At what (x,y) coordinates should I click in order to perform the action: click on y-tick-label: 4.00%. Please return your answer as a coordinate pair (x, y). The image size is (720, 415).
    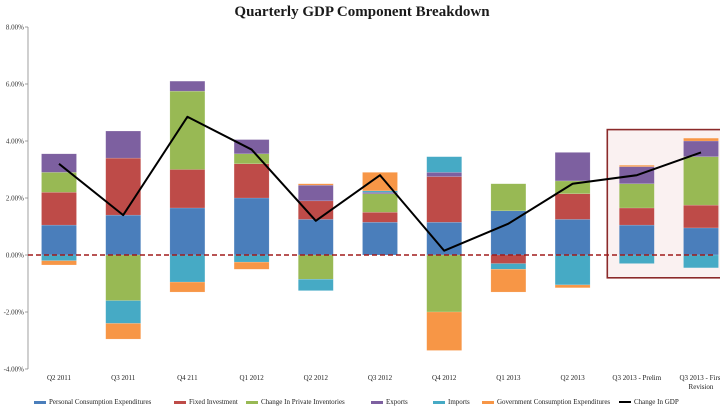
    Looking at the image, I should click on (15, 142).